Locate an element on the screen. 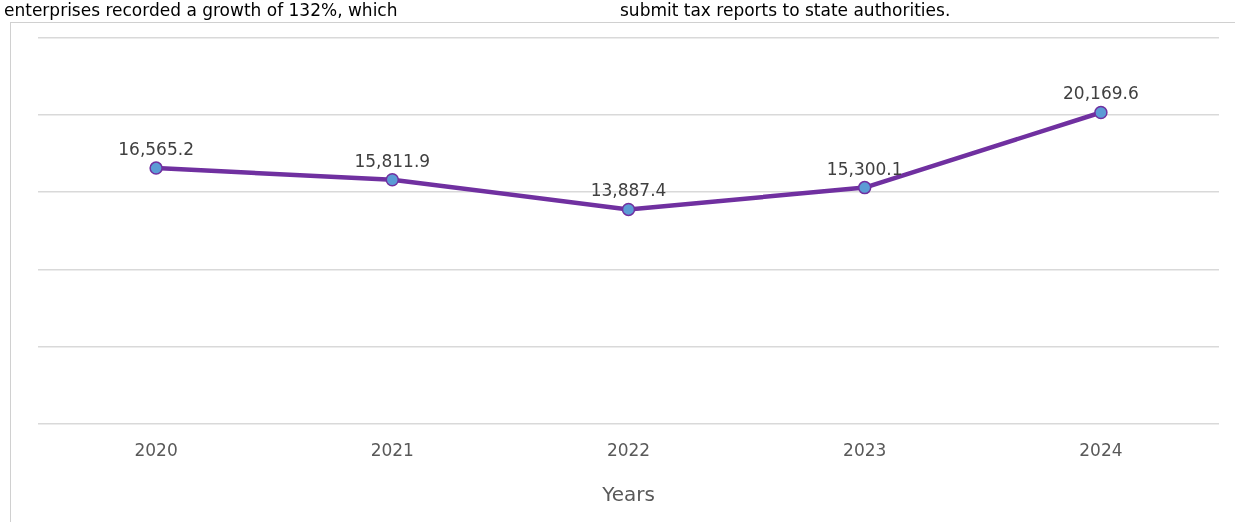 This screenshot has width=1235, height=523. x-tick-label: 2020 is located at coordinates (156, 450).